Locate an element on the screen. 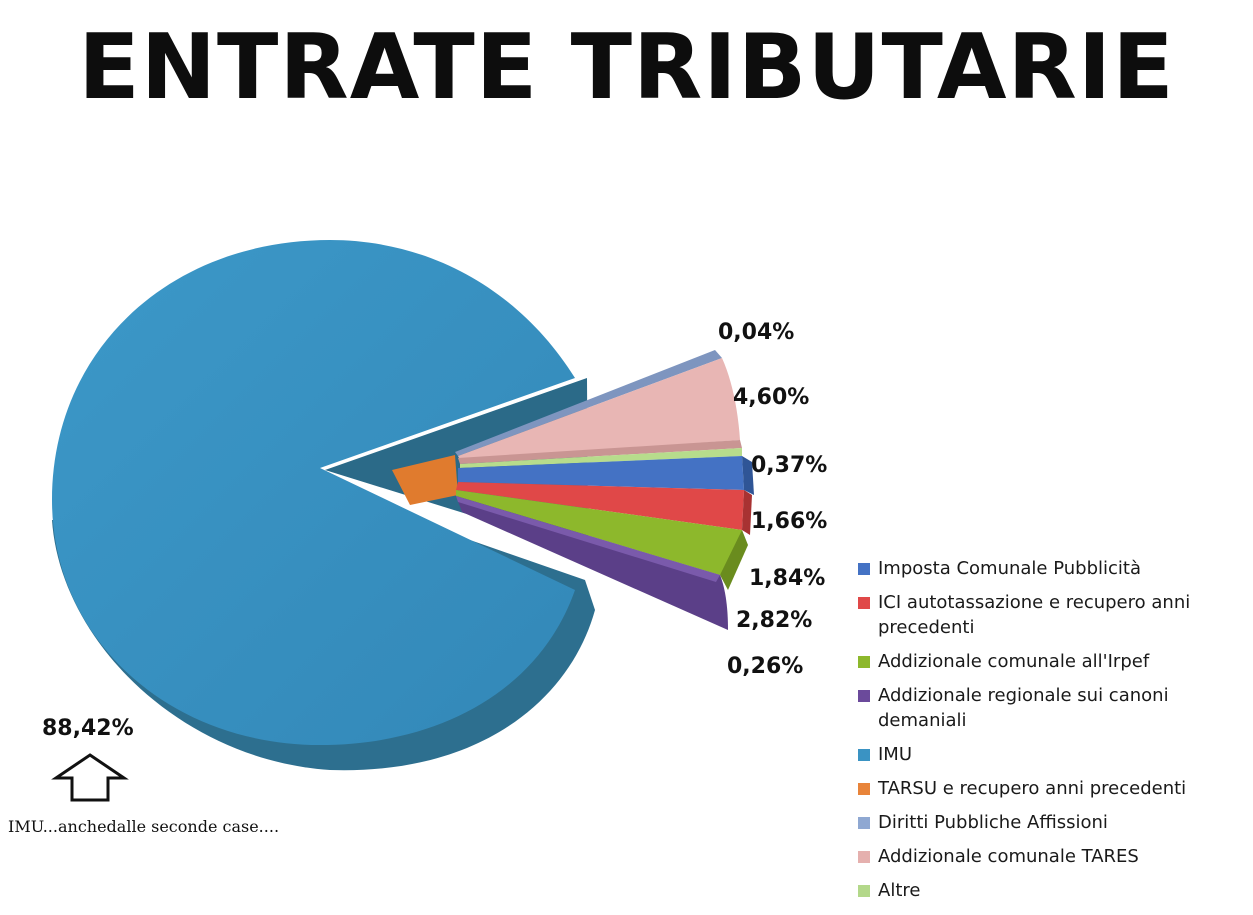 This screenshot has height=915, width=1253. data-label-6: 0,04% is located at coordinates (756, 332).